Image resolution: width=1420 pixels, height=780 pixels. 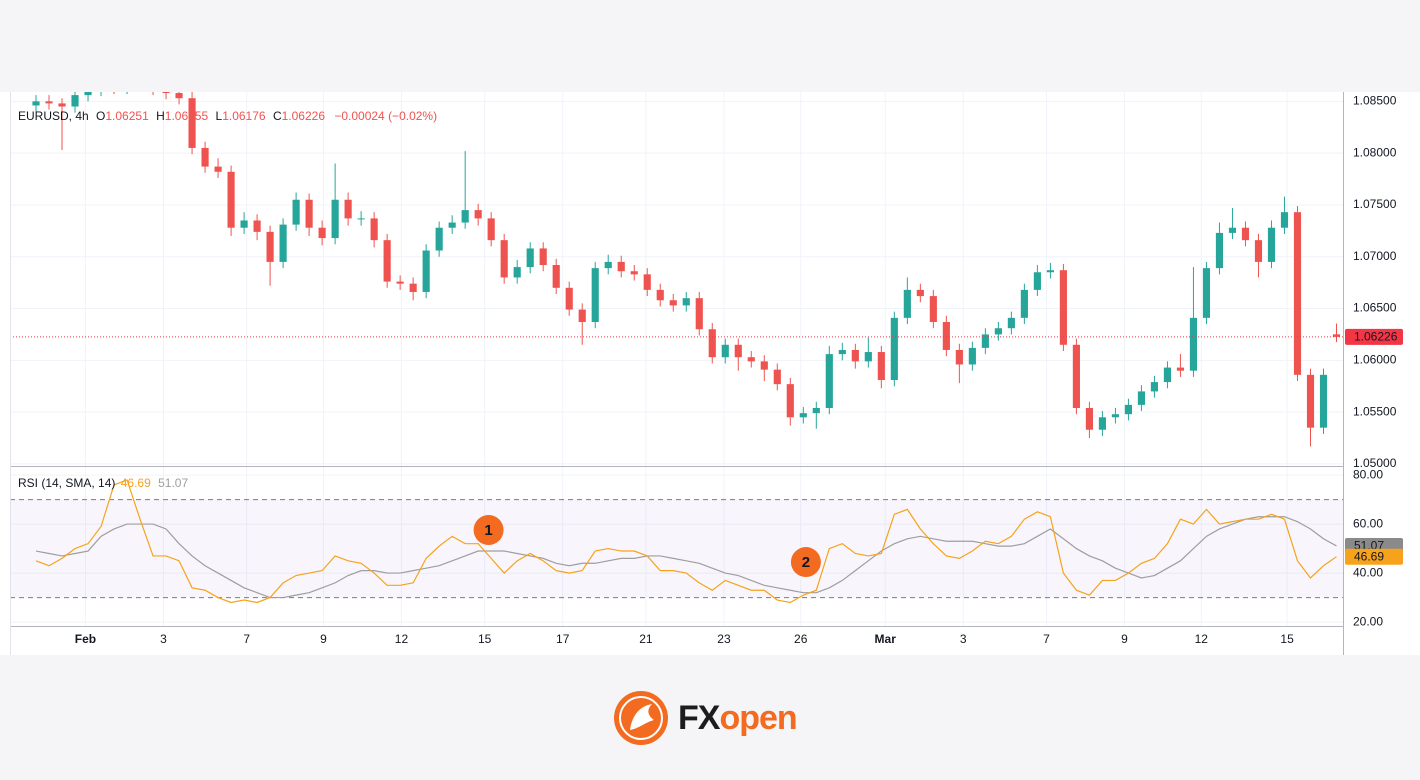 What do you see at coordinates (385, 116) in the screenshot?
I see `change-value: −0.00024 (−0.02%)` at bounding box center [385, 116].